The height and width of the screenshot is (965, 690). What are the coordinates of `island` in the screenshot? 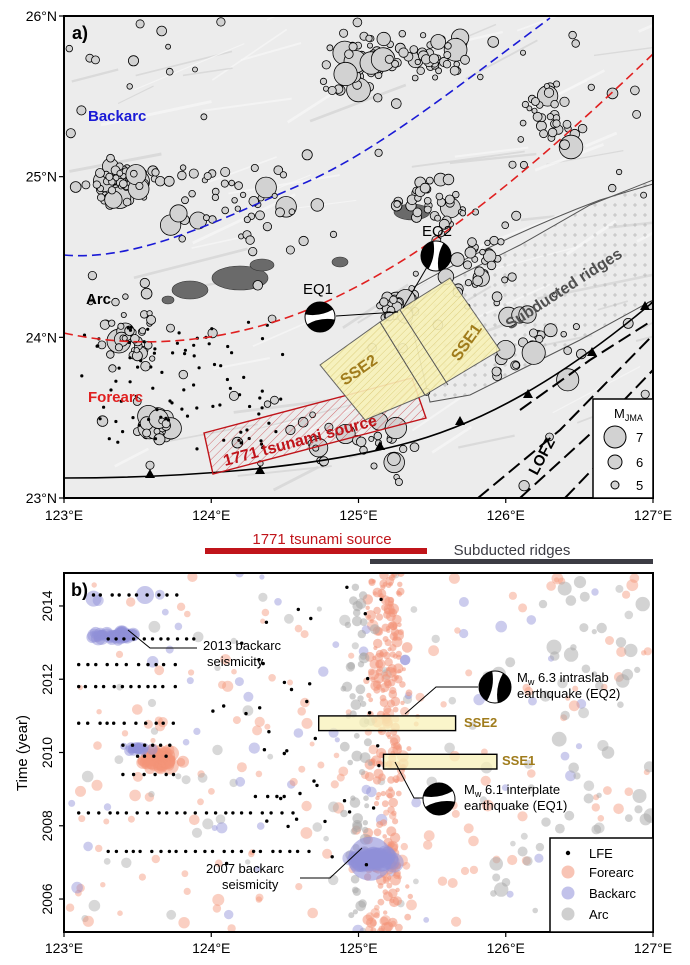 It's located at (168, 300).